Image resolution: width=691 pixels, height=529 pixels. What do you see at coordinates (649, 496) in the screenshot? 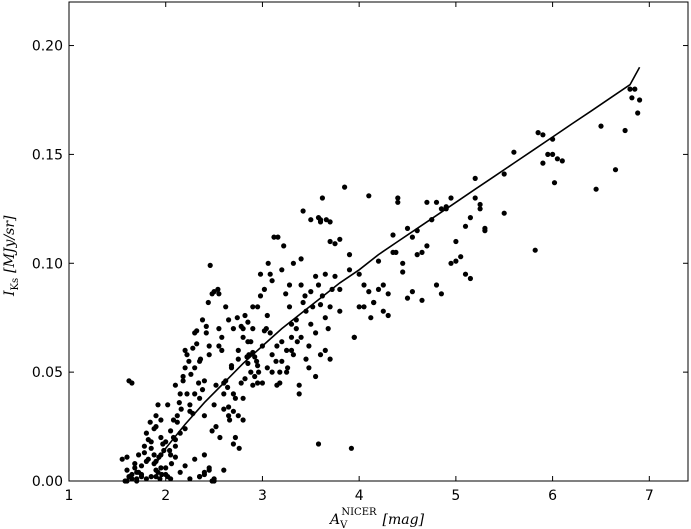
I see `x-tick-label: 7` at bounding box center [649, 496].